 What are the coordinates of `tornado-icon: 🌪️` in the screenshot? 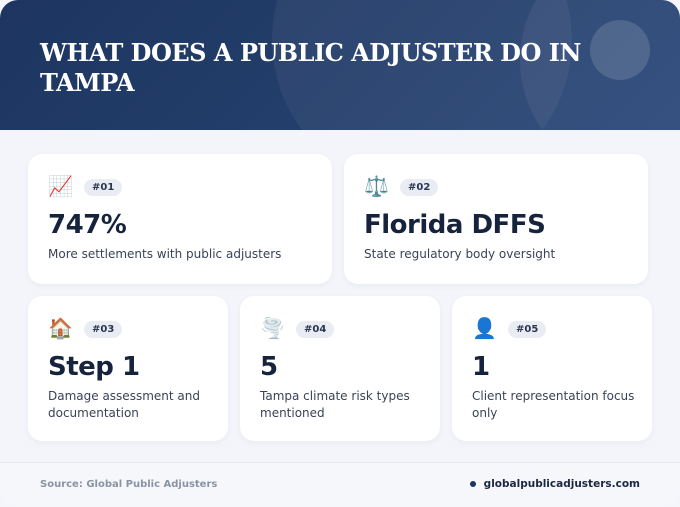 It's located at (272, 329).